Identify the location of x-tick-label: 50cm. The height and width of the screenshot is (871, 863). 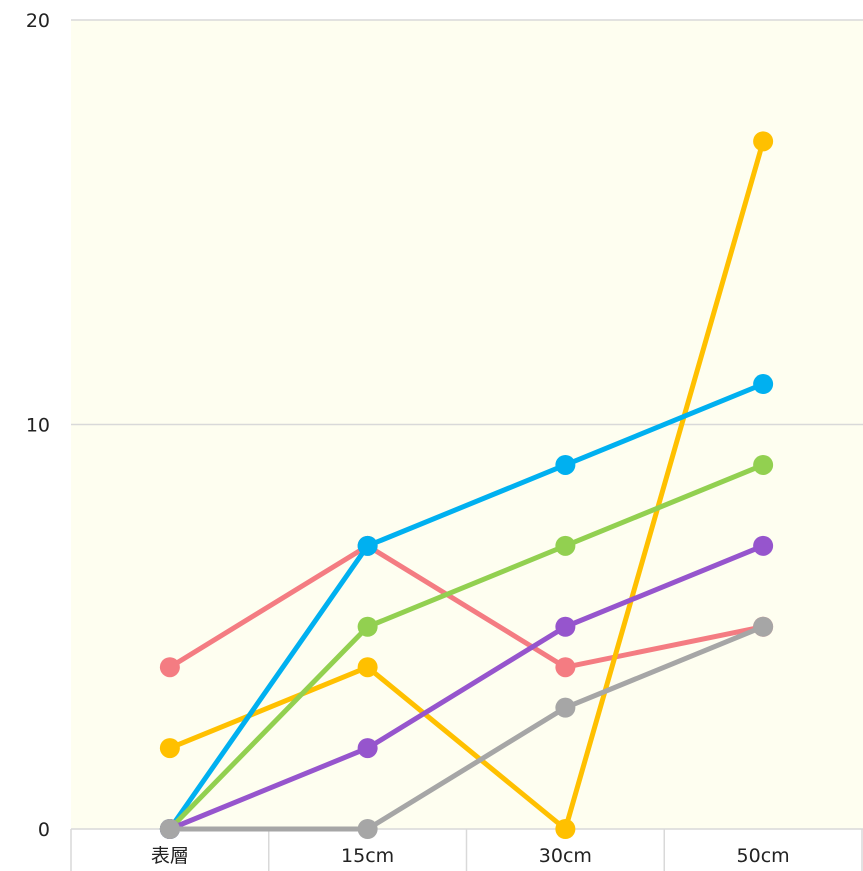
(763, 856).